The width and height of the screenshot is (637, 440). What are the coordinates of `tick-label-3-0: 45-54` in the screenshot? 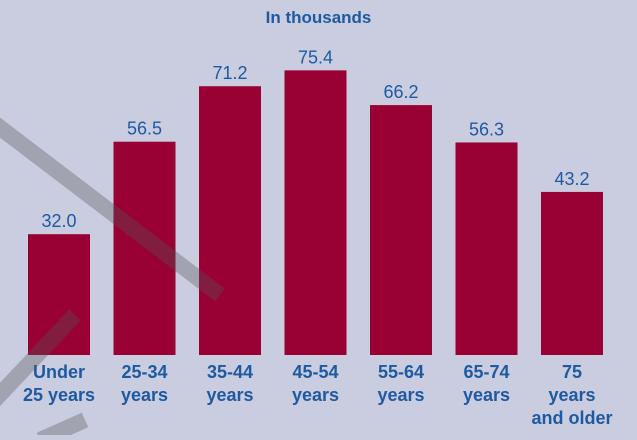 It's located at (315, 372).